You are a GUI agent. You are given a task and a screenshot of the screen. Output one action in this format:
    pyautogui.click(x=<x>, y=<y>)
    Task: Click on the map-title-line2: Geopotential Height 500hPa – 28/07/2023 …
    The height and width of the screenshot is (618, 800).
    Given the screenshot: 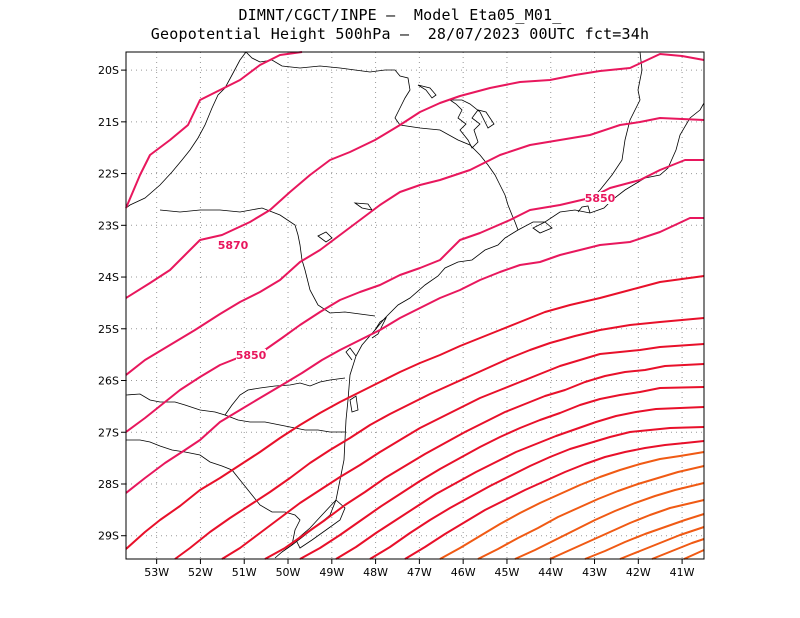 What is the action you would take?
    pyautogui.click(x=400, y=34)
    